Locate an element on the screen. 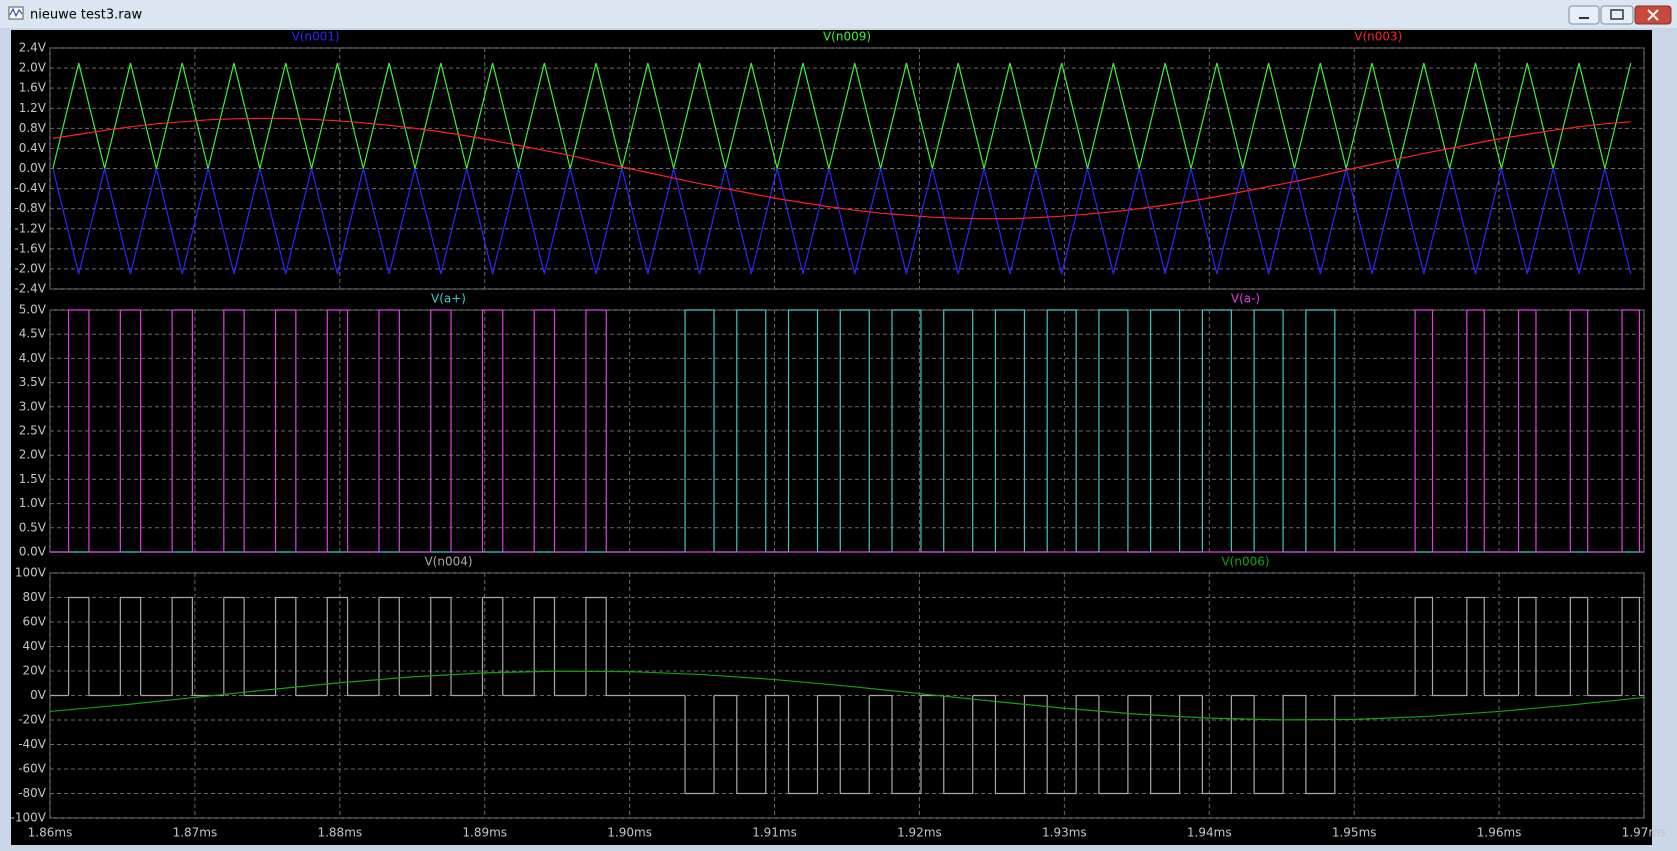 Image resolution: width=1677 pixels, height=851 pixels. x-tick-label: 1.89ms is located at coordinates (484, 833).